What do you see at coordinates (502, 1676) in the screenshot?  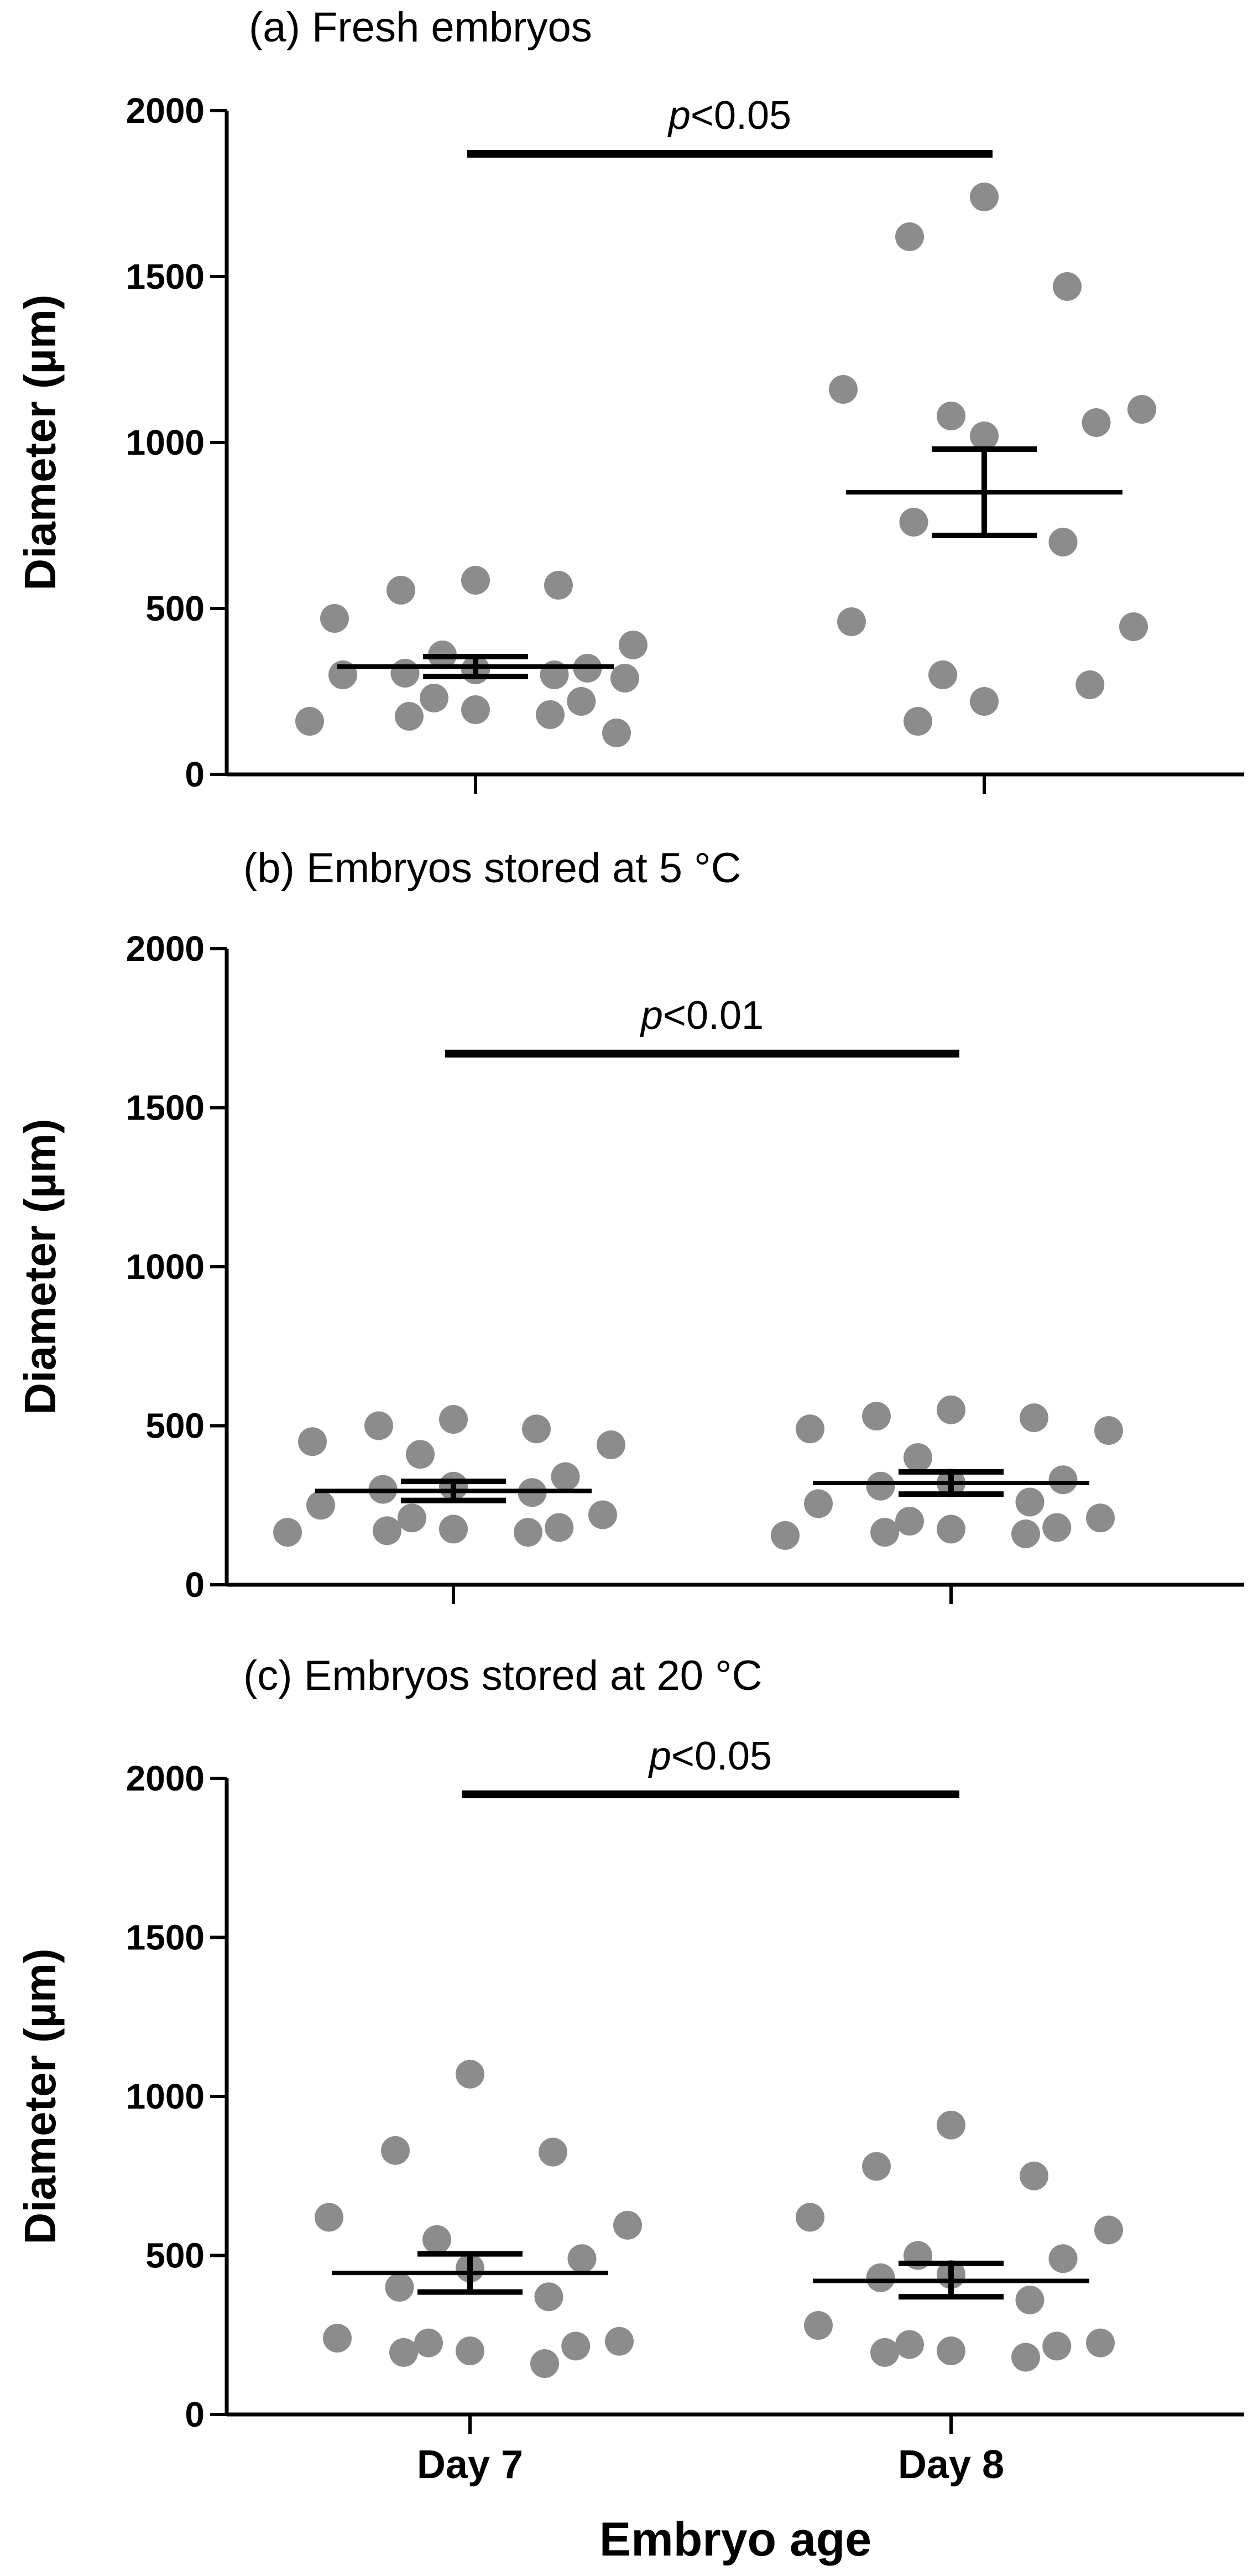 I see `panel-title: (c) Embryos stored at 20 °C` at bounding box center [502, 1676].